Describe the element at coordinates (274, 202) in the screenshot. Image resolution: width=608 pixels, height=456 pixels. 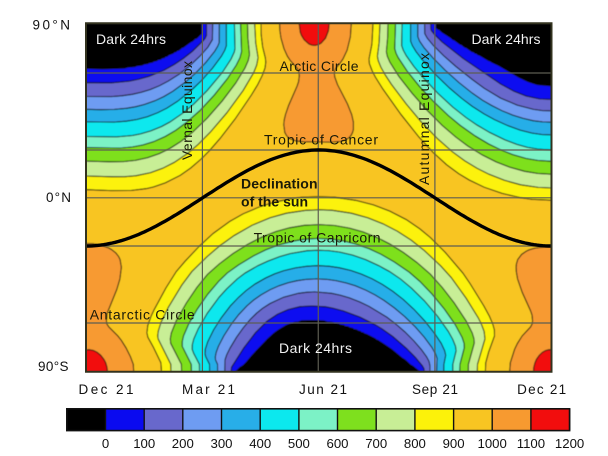
I see `svg-text: of the sun` at that location.